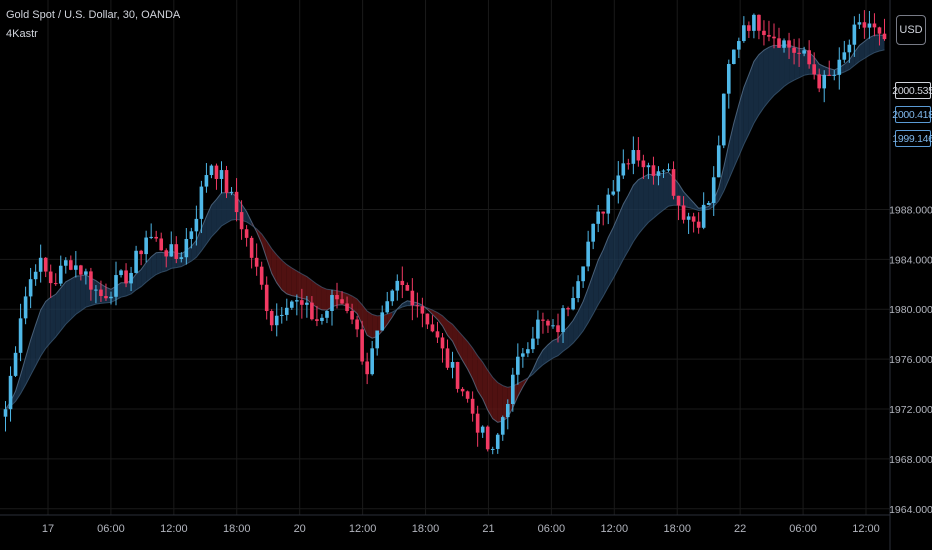 This screenshot has height=550, width=932. What do you see at coordinates (48, 529) in the screenshot?
I see `x-tick-label: 17` at bounding box center [48, 529].